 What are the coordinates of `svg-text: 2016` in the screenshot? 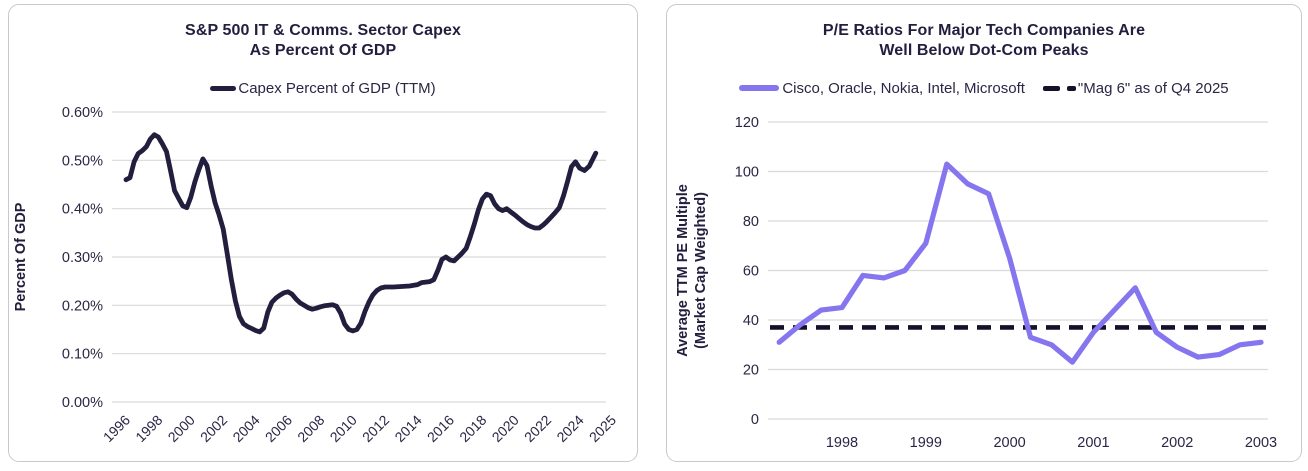 It's located at (440, 428).